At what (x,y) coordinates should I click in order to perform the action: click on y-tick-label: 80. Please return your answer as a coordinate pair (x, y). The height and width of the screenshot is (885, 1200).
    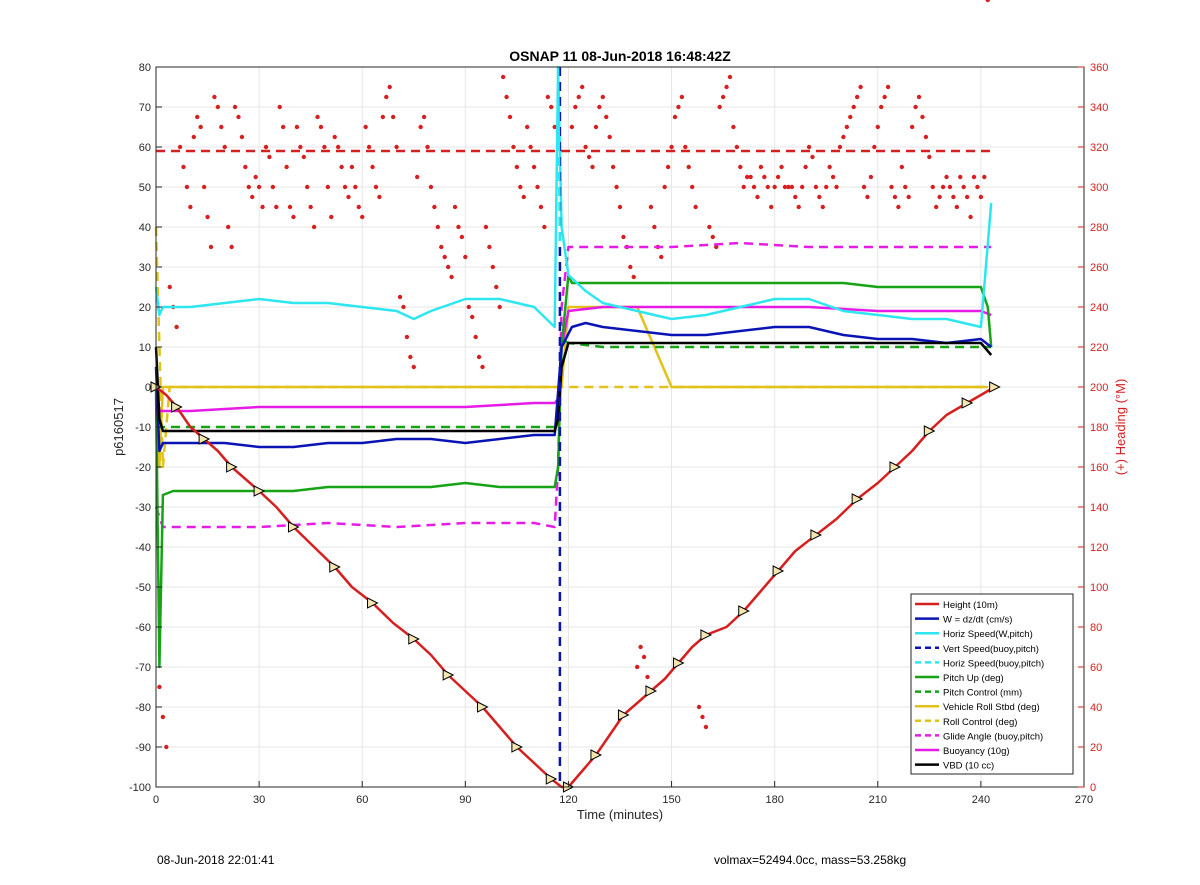
    Looking at the image, I should click on (145, 68).